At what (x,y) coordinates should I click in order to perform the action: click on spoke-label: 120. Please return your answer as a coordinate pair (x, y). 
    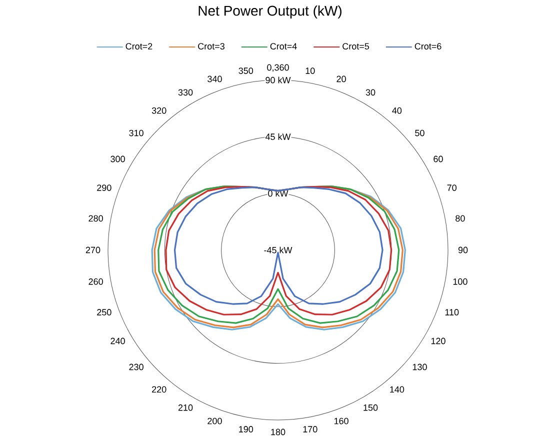
    Looking at the image, I should click on (438, 341).